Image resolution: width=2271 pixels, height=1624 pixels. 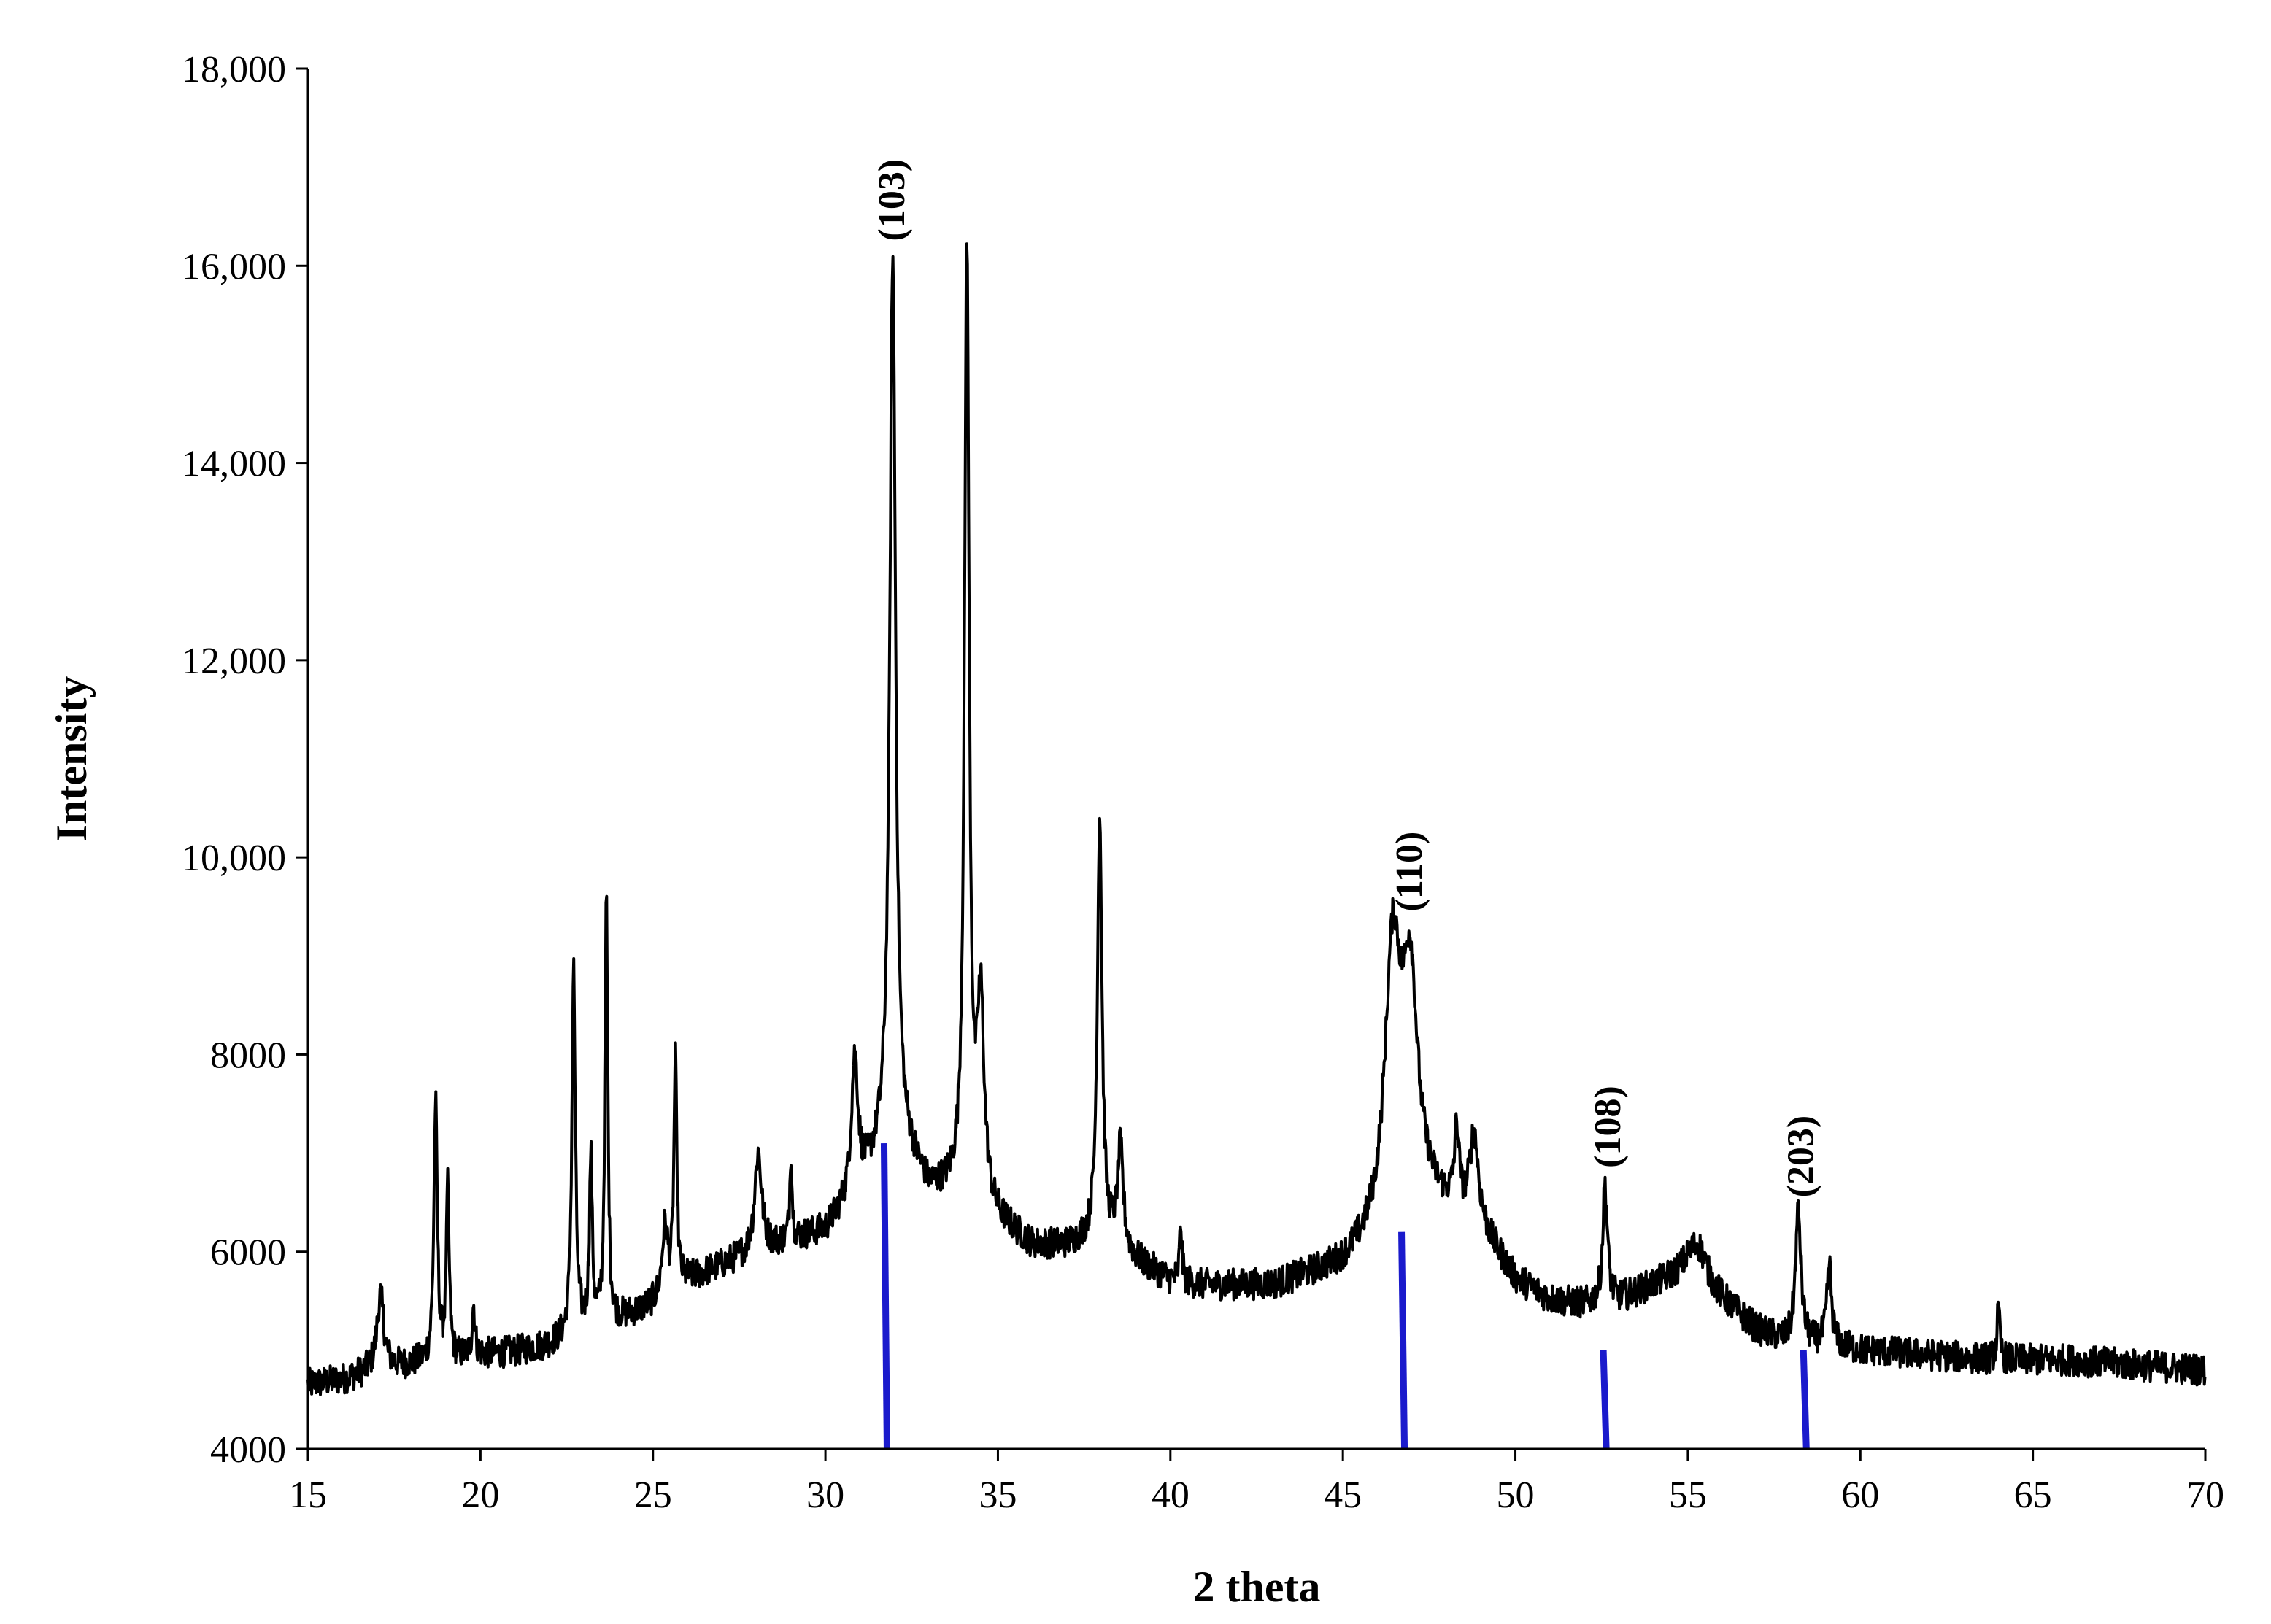 I want to click on reference-lines, so click(x=1345, y=1296).